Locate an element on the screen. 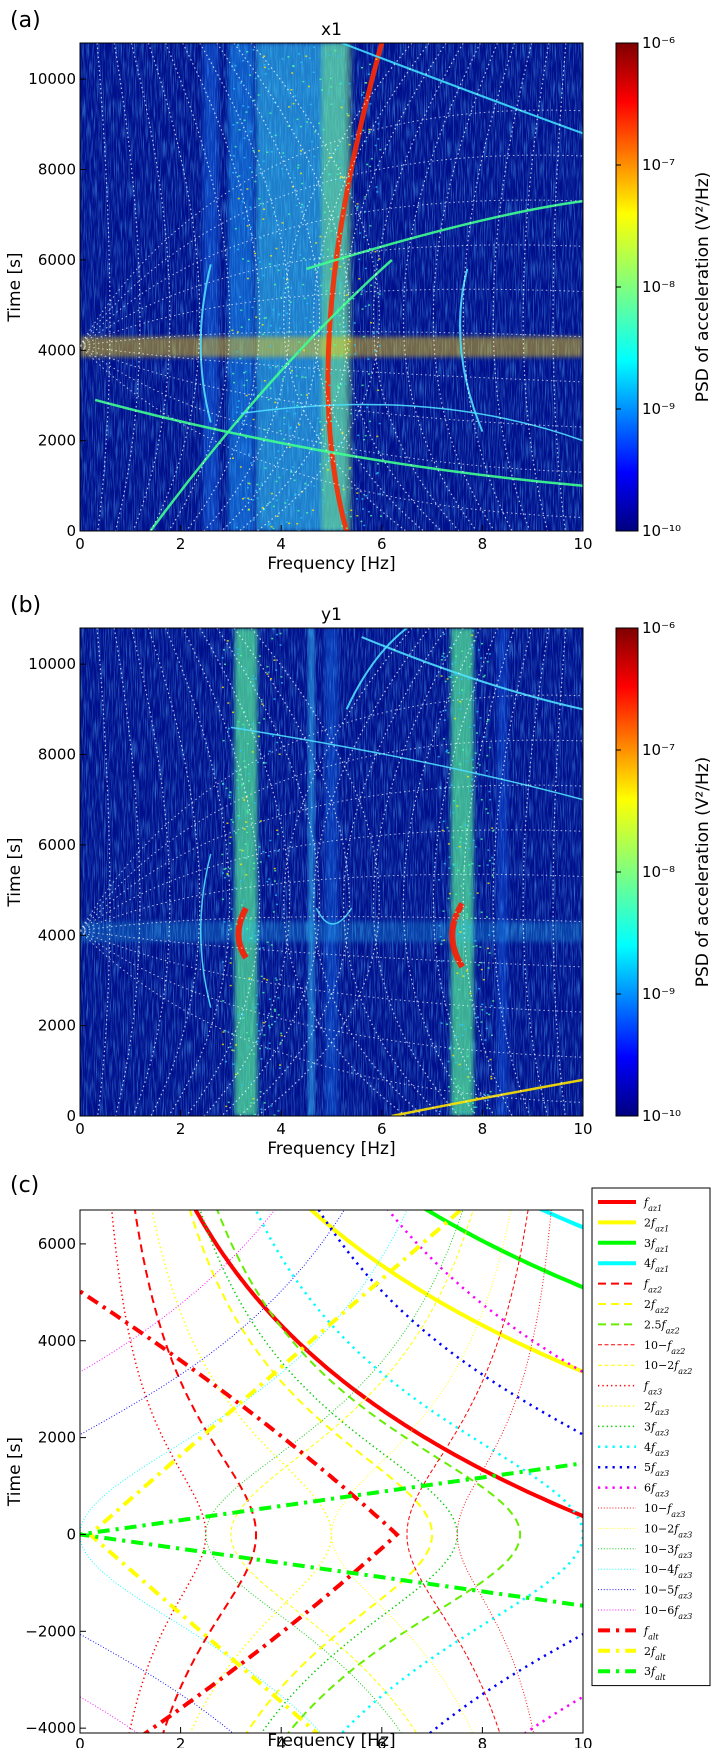 This screenshot has height=1748, width=715. x-tick-label: 0 is located at coordinates (80, 544).